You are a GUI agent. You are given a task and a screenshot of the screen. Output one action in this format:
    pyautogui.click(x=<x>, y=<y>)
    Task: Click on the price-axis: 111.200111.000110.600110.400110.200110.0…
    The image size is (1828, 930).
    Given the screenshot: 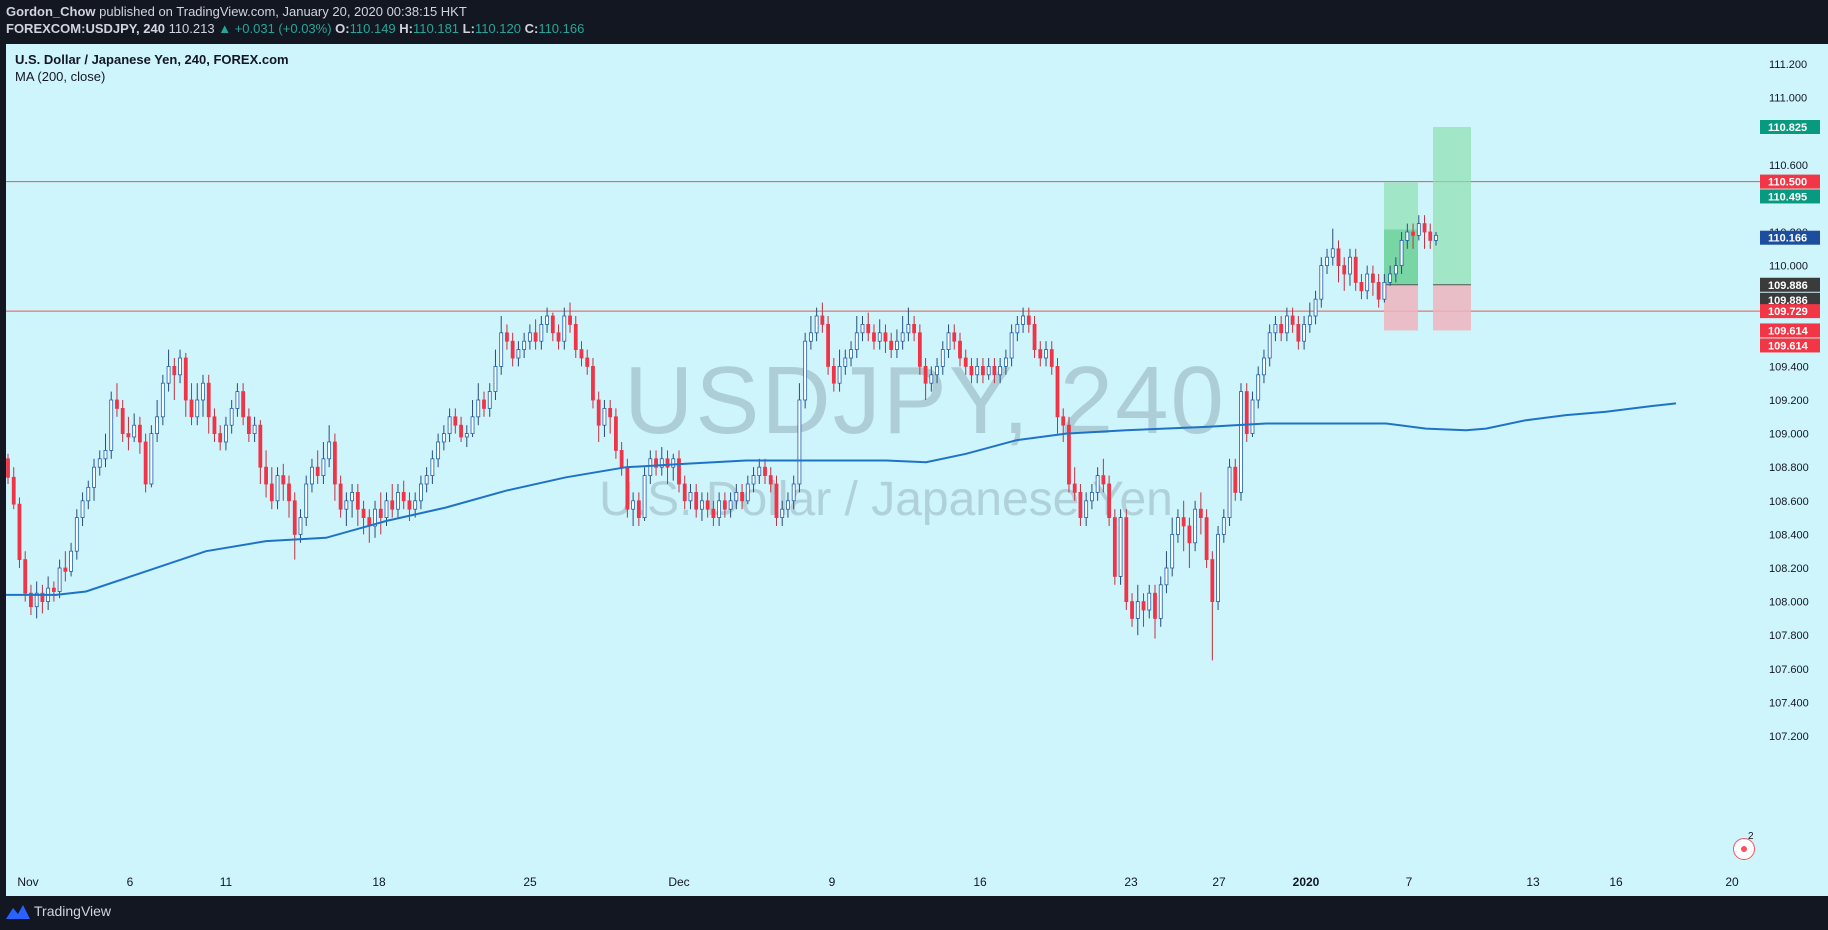 What is the action you would take?
    pyautogui.click(x=1794, y=470)
    